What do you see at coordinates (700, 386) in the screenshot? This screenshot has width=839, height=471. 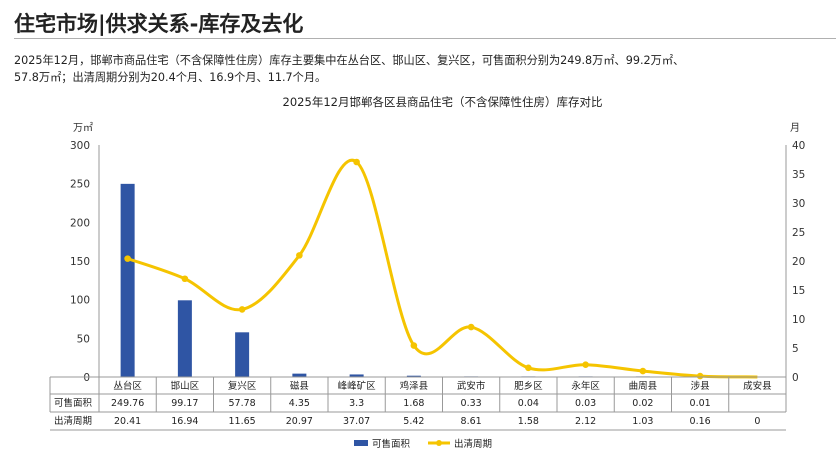 I see `x-tick-label: 涉县` at bounding box center [700, 386].